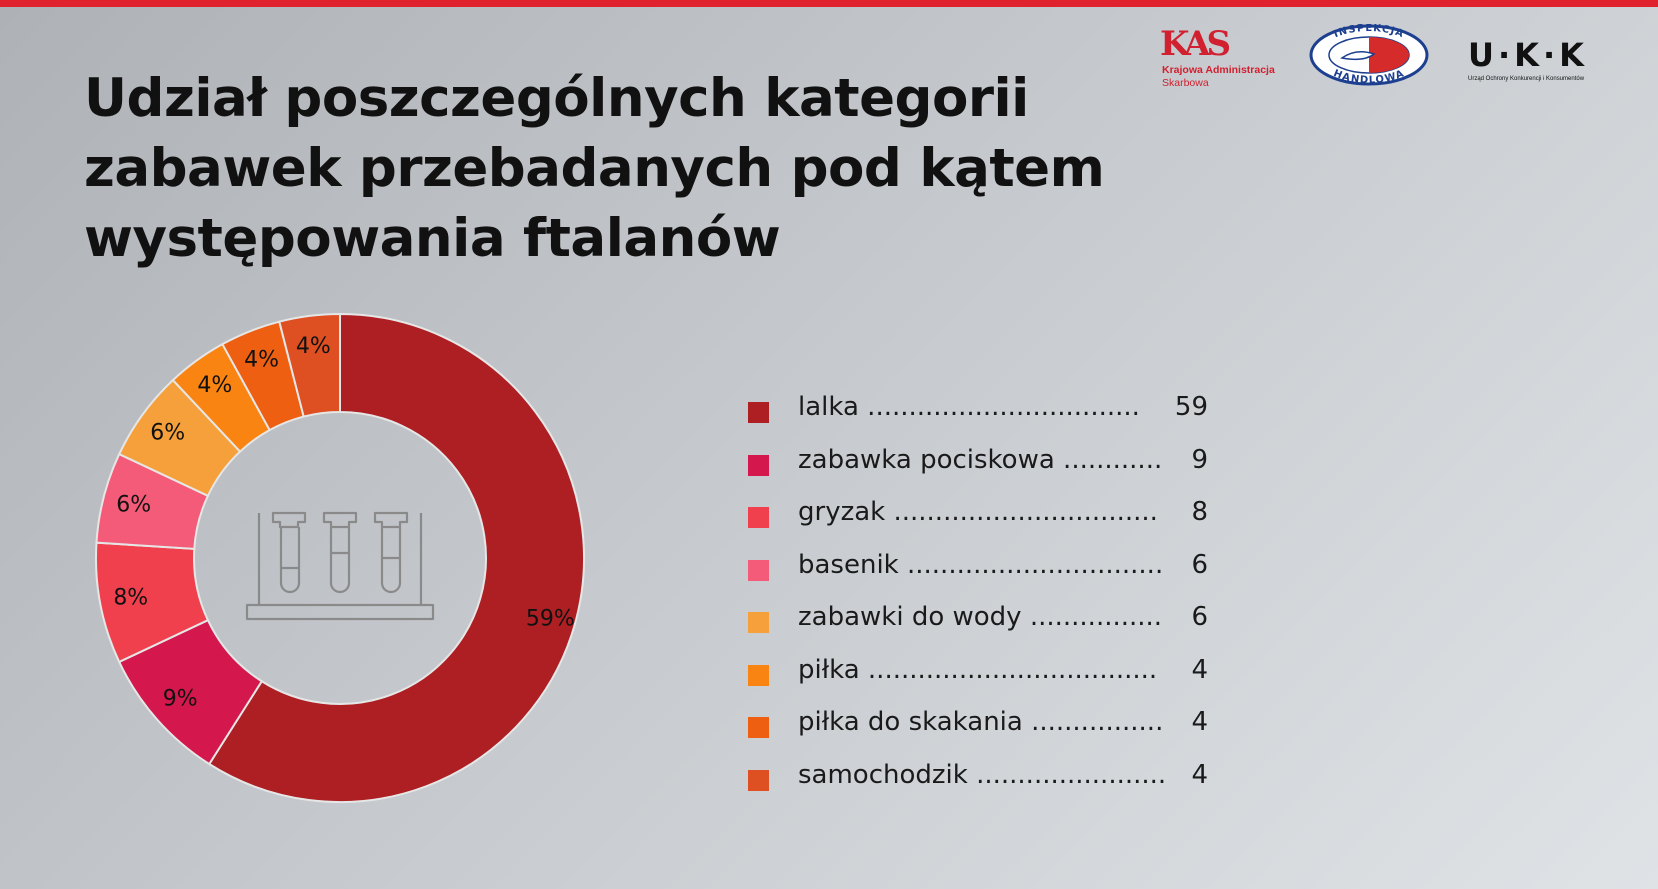 This screenshot has height=889, width=1658. What do you see at coordinates (1218, 70) in the screenshot?
I see `kas-logo-text-1: Krajowa Administracja` at bounding box center [1218, 70].